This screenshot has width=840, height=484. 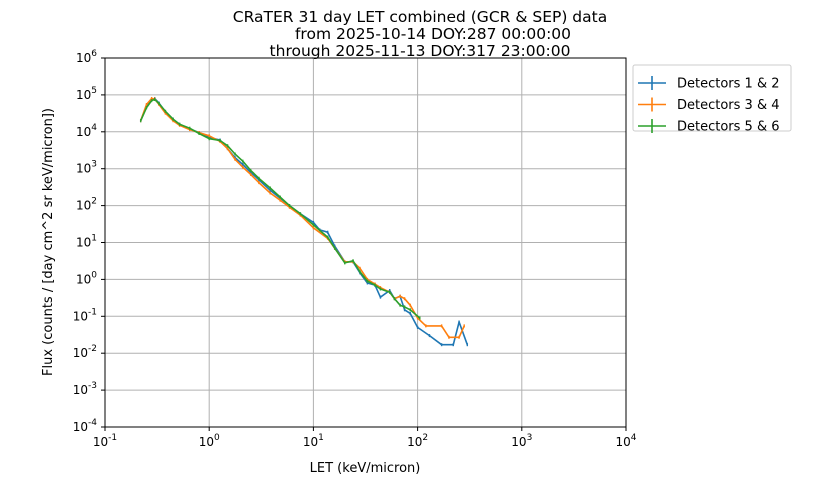 I want to click on x-tick-exponent: -1, so click(x=112, y=438).